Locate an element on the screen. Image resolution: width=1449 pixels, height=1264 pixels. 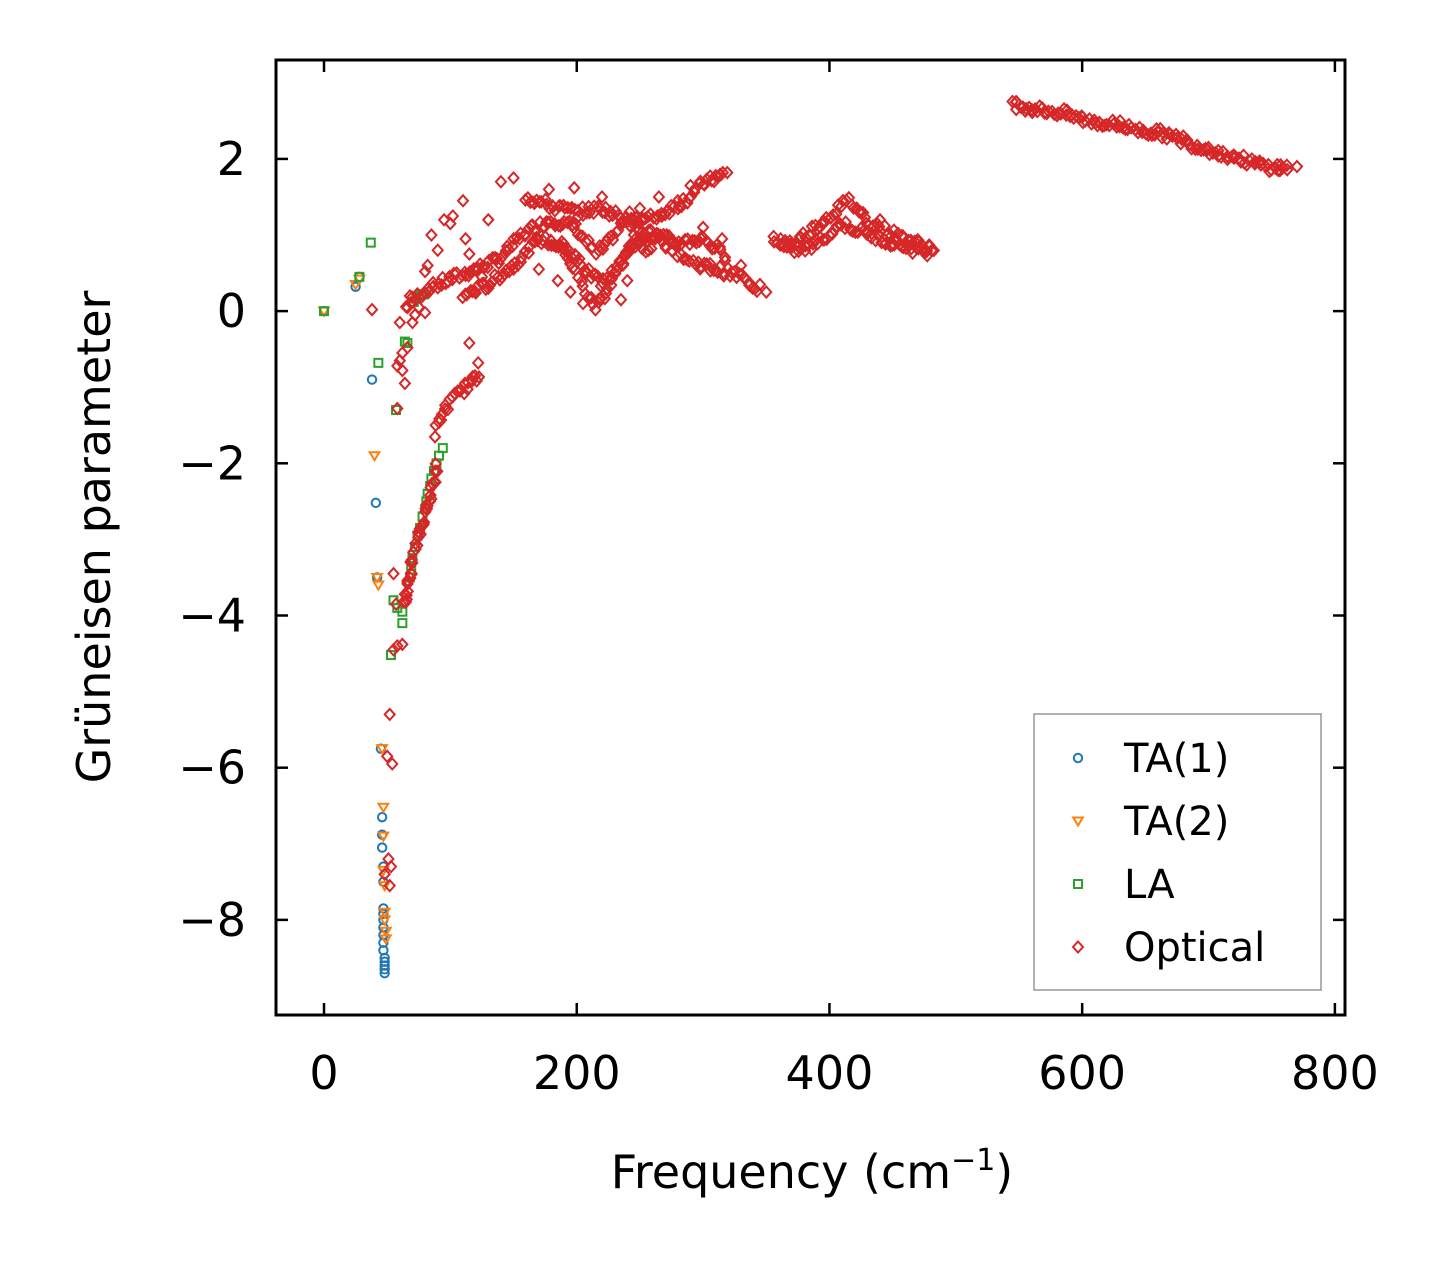
y-axis-label: Grüneisen parameter is located at coordinates (94, 536).